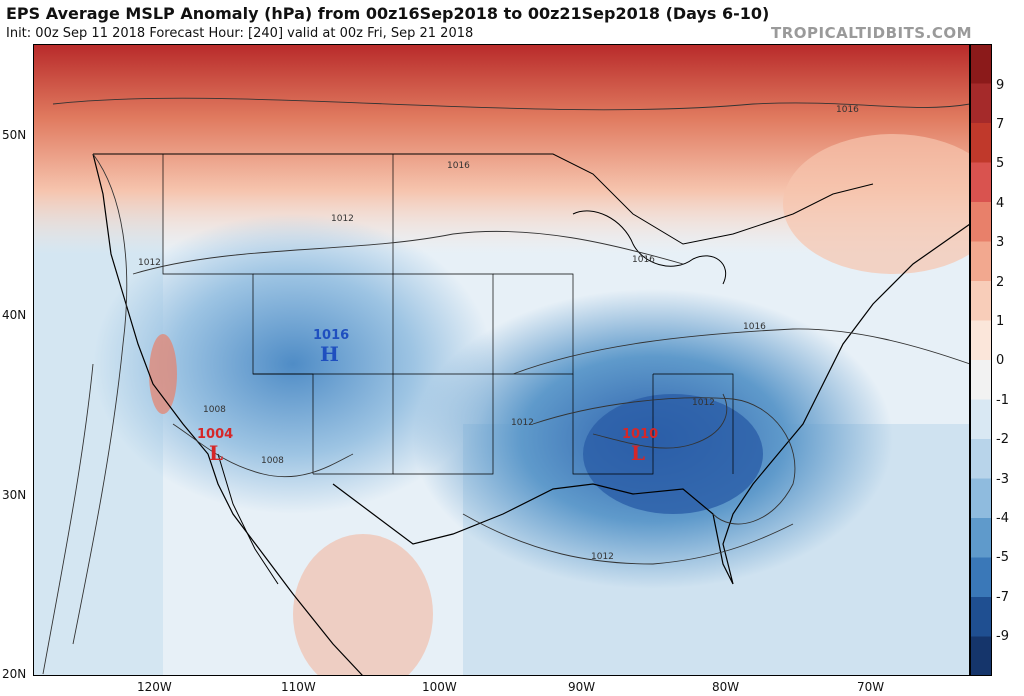 This screenshot has height=696, width=1024. What do you see at coordinates (1002, 439) in the screenshot?
I see `colorbar-label: -2` at bounding box center [1002, 439].